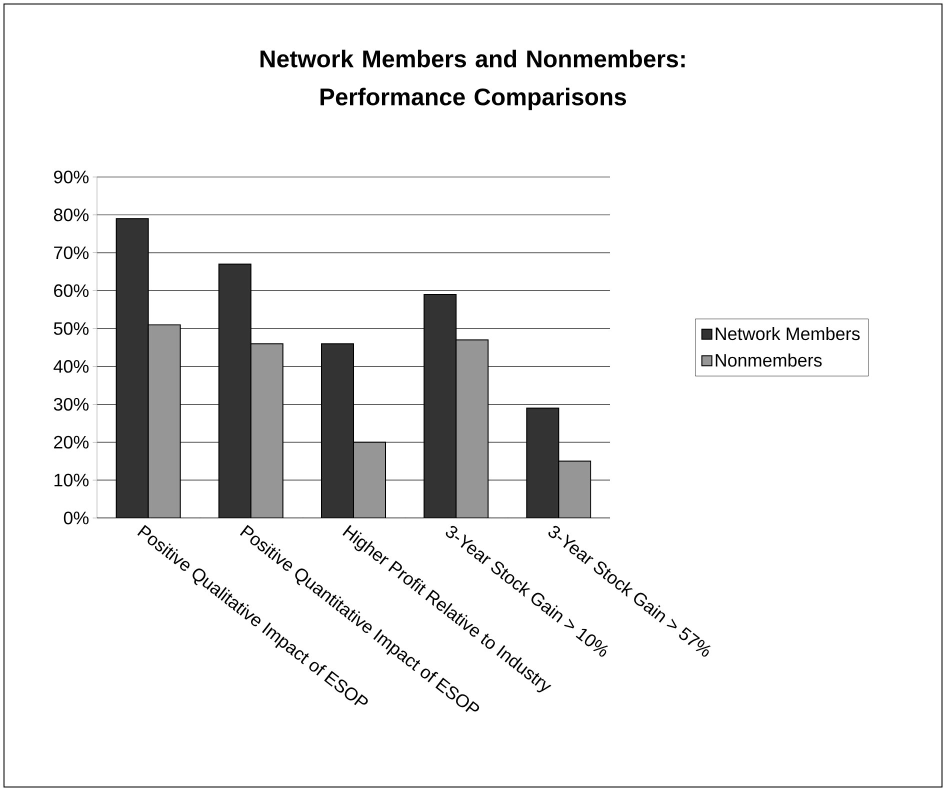  Describe the element at coordinates (472, 80) in the screenshot. I see `chart-title: Network Members and Nonmembers: Performance Comparisons` at that location.